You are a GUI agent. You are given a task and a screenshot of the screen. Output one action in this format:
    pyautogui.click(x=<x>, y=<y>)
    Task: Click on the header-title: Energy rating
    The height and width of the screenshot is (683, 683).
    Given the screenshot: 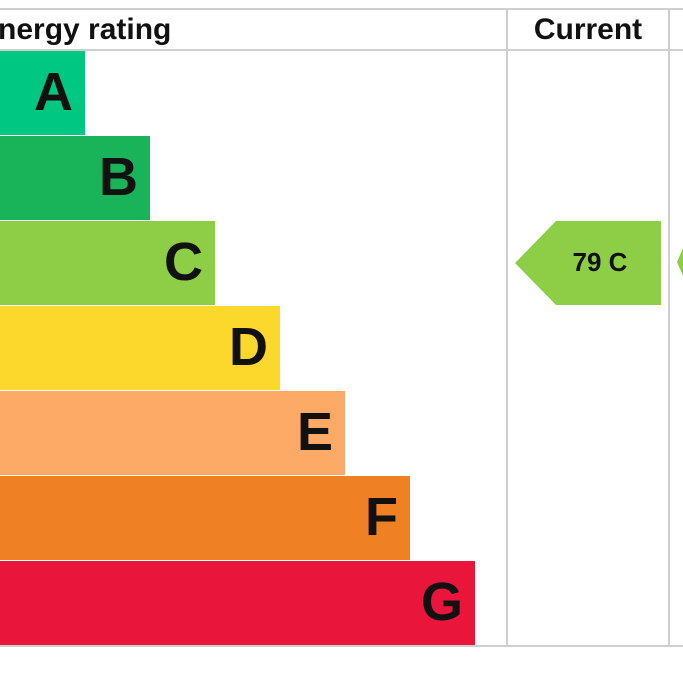 What is the action you would take?
    pyautogui.click(x=85, y=29)
    